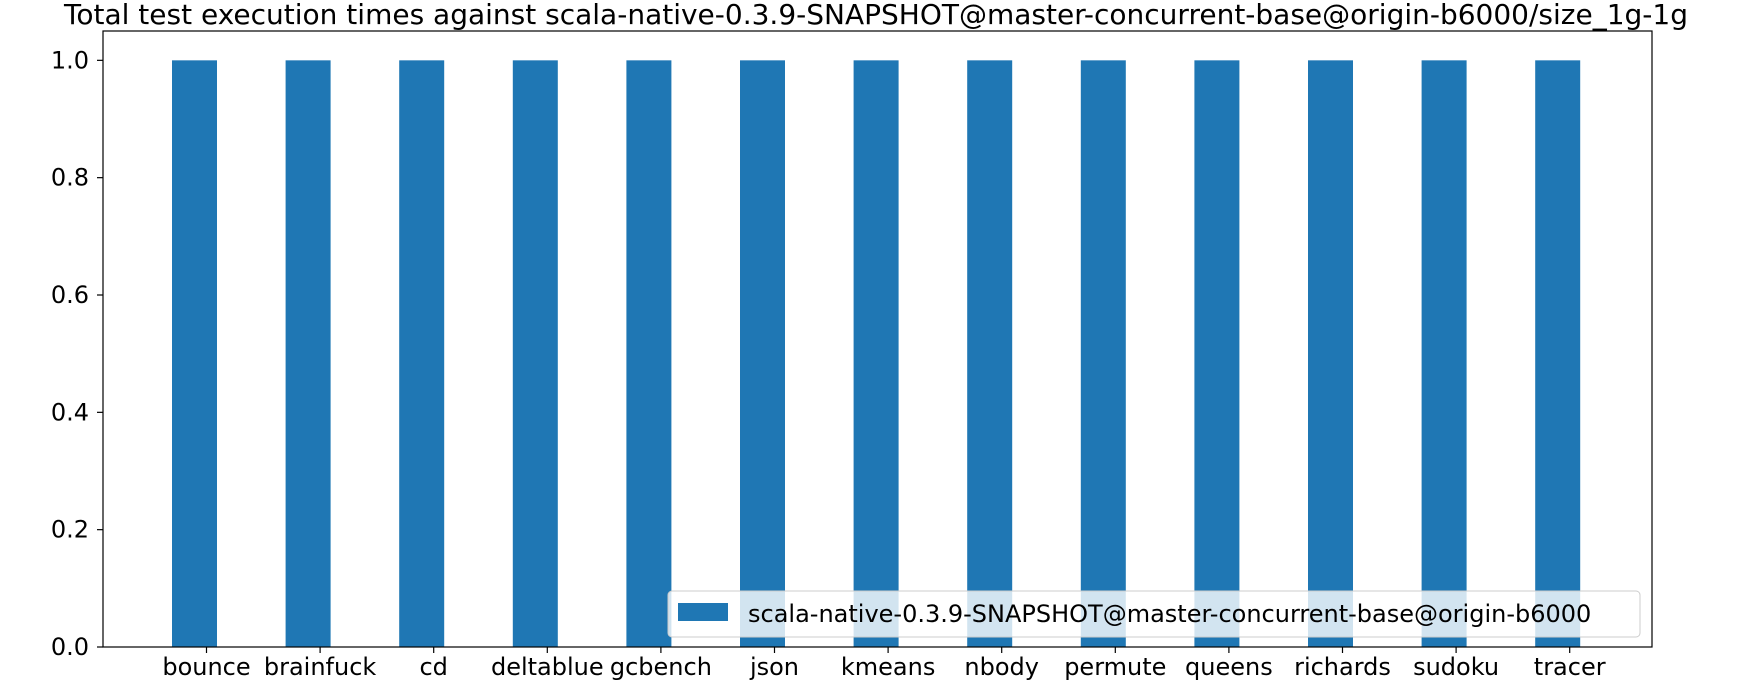  What do you see at coordinates (762, 354) in the screenshot?
I see `bar-json` at bounding box center [762, 354].